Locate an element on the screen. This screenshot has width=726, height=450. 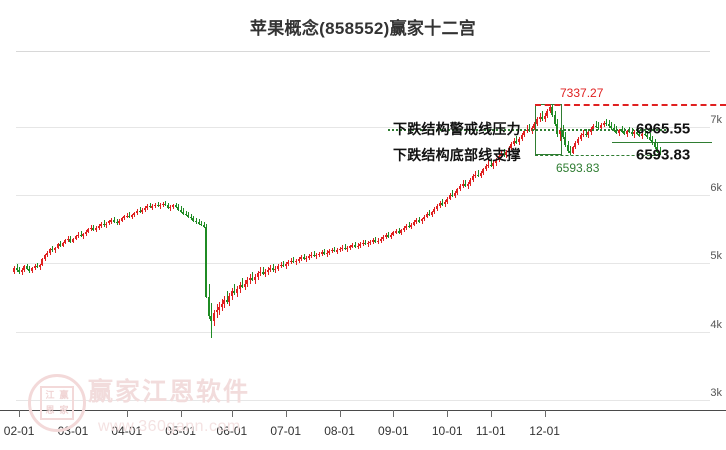
gridline-5k is located at coordinates (363, 264).